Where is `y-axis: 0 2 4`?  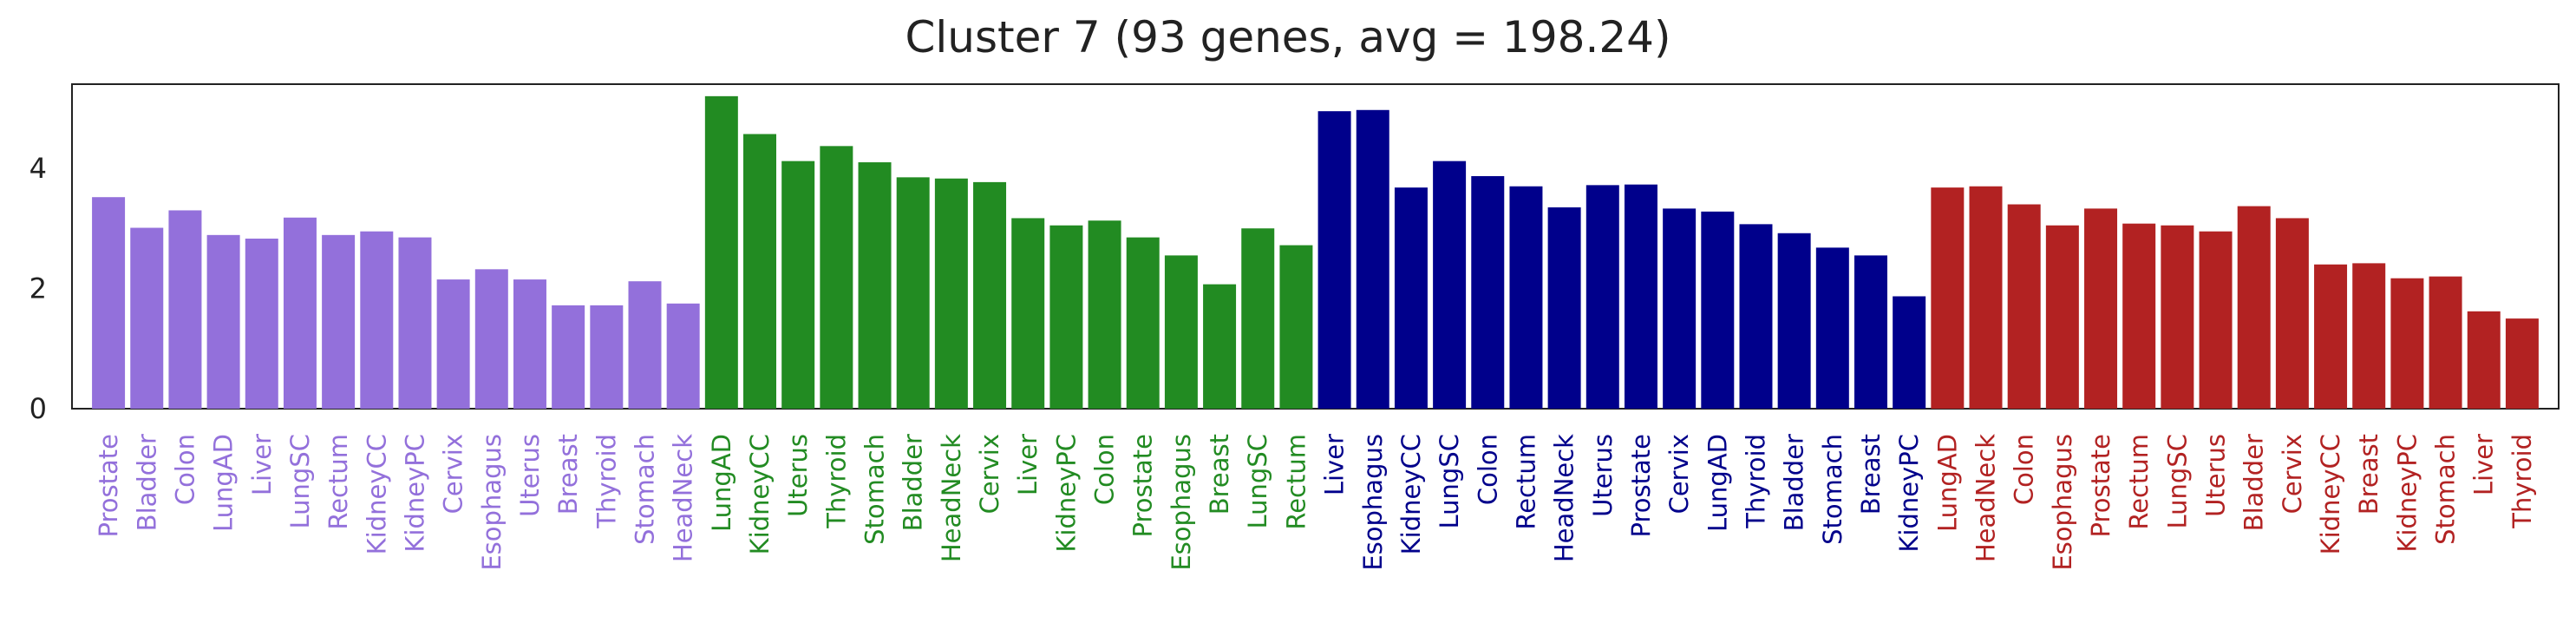 y-axis: 0 2 4 is located at coordinates (38, 289).